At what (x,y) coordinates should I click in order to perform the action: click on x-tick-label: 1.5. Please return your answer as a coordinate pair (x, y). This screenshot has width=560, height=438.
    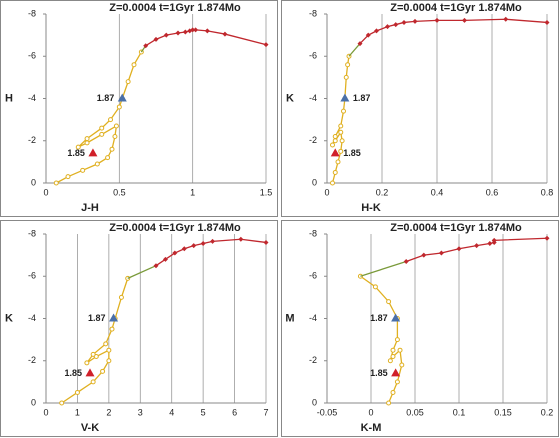
    Looking at the image, I should click on (266, 192).